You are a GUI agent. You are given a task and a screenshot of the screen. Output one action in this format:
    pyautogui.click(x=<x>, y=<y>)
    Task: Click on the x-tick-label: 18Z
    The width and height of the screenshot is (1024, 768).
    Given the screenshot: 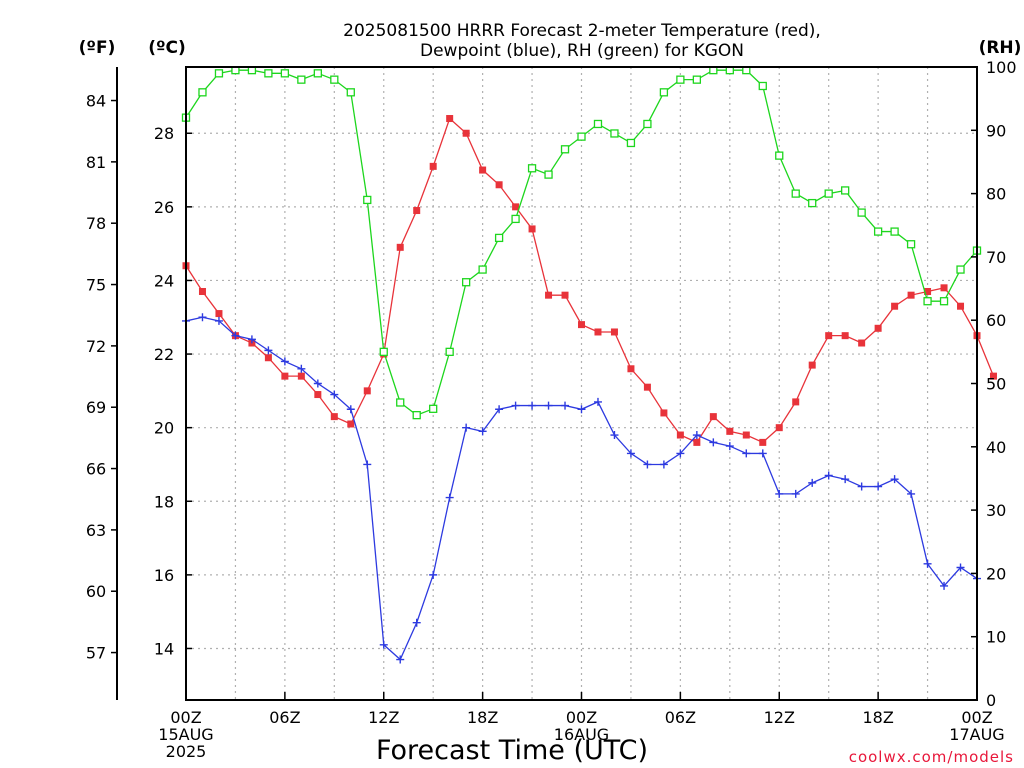 What is the action you would take?
    pyautogui.click(x=482, y=717)
    